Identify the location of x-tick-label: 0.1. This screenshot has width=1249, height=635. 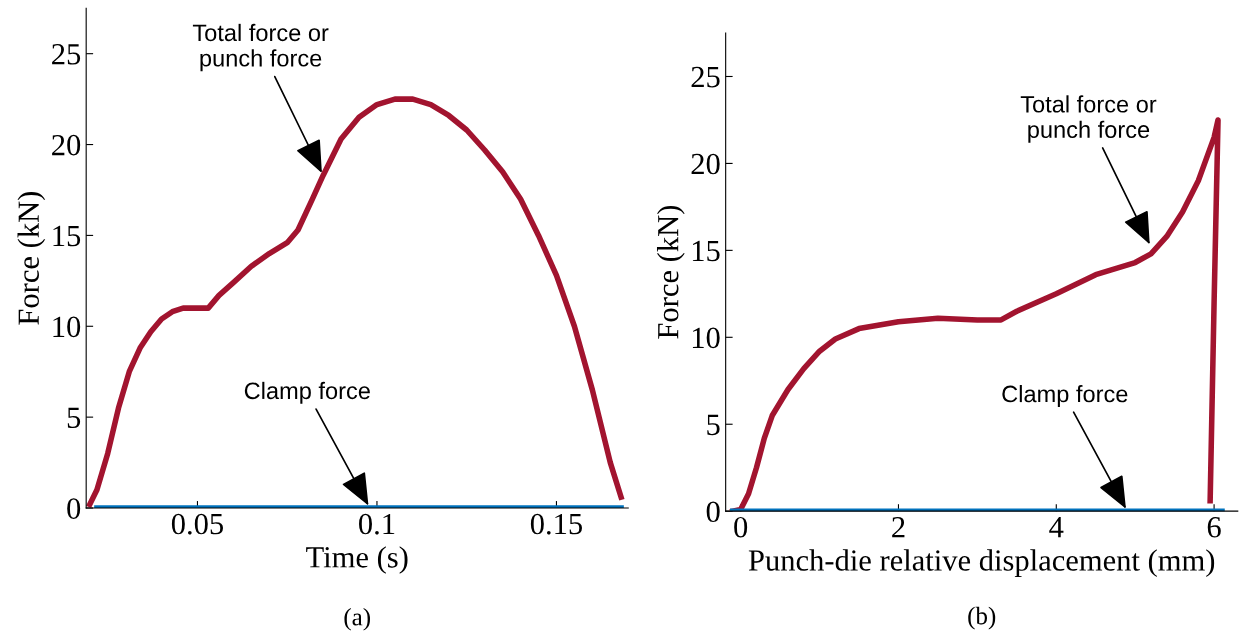
(377, 524).